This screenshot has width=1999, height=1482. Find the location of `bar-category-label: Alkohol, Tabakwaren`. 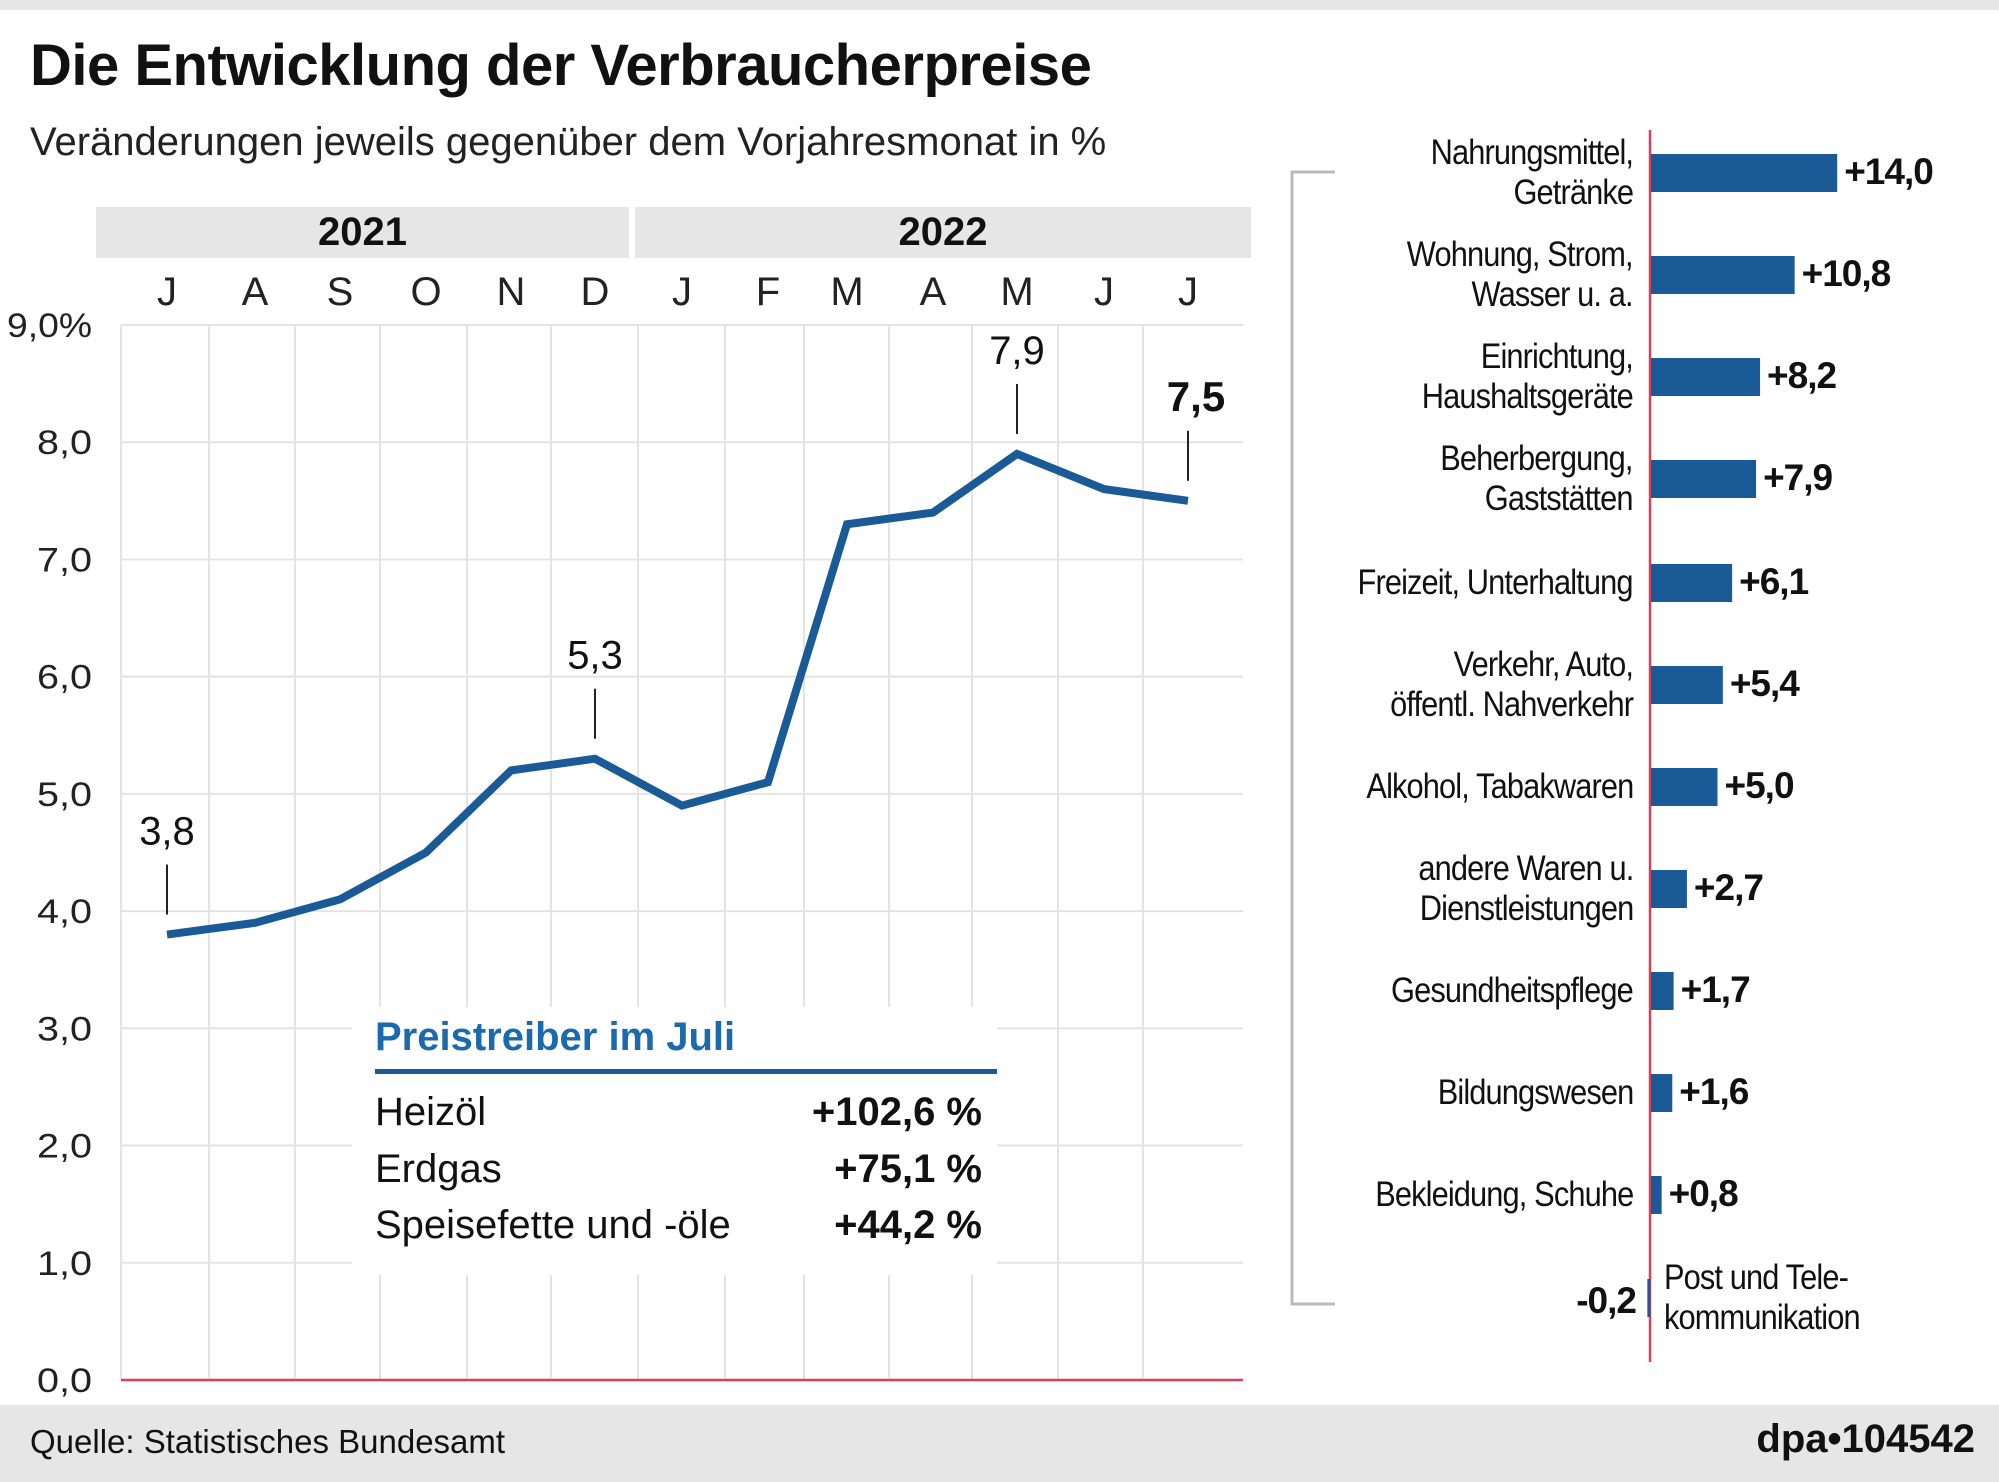

bar-category-label: Alkohol, Tabakwaren is located at coordinates (1500, 787).